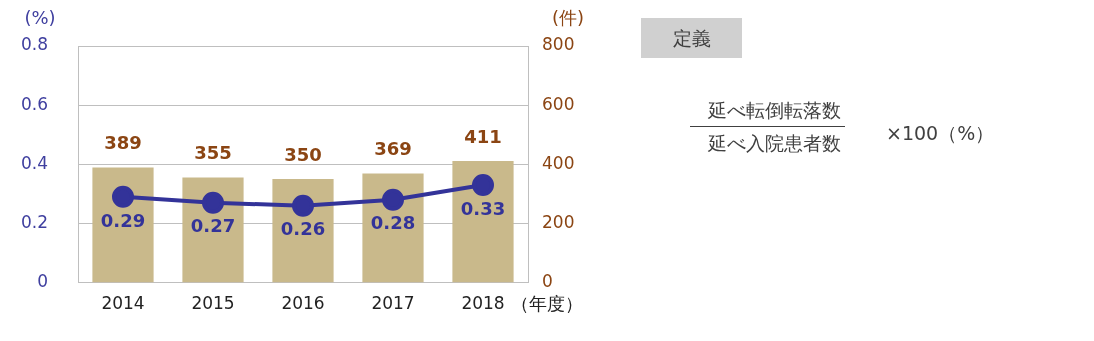 Image resolution: width=1094 pixels, height=341 pixels. What do you see at coordinates (40, 17) in the screenshot?
I see `y-axis-title: (%)` at bounding box center [40, 17].